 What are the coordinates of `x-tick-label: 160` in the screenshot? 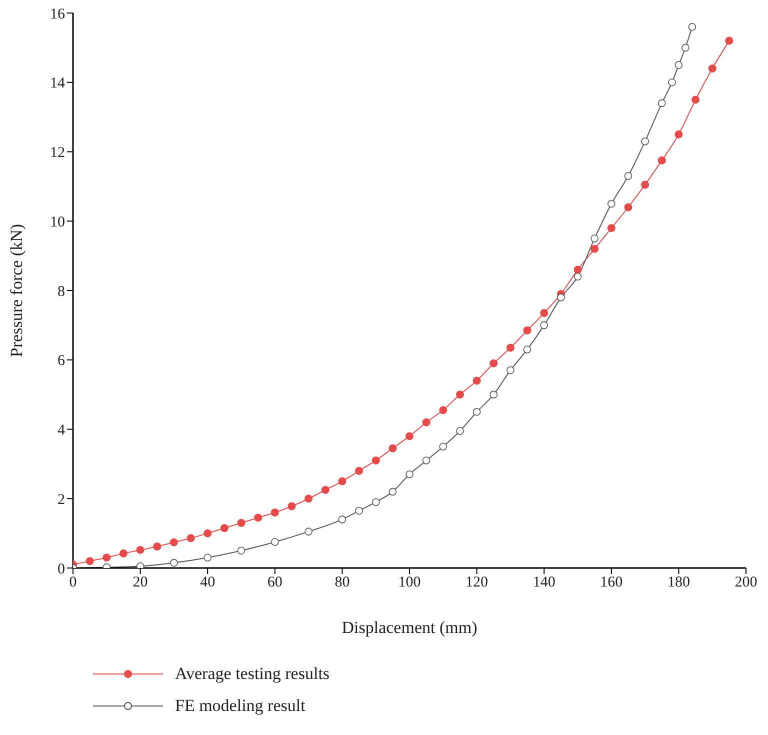 It's located at (611, 582).